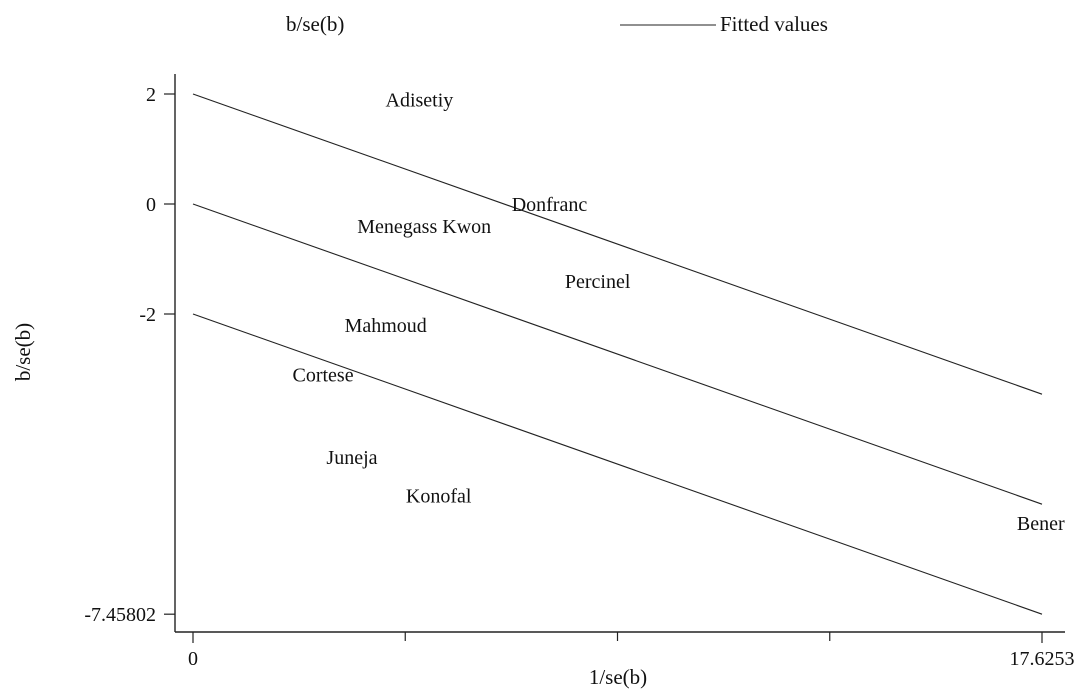 This screenshot has height=692, width=1081. Describe the element at coordinates (774, 24) in the screenshot. I see `legend-entry-fitted: Fitted values` at that location.